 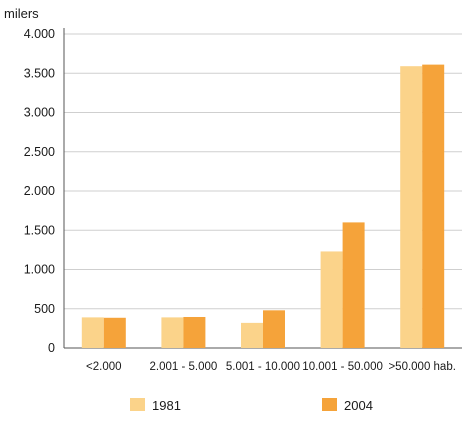 I want to click on legend-label: 1981, so click(x=166, y=405).